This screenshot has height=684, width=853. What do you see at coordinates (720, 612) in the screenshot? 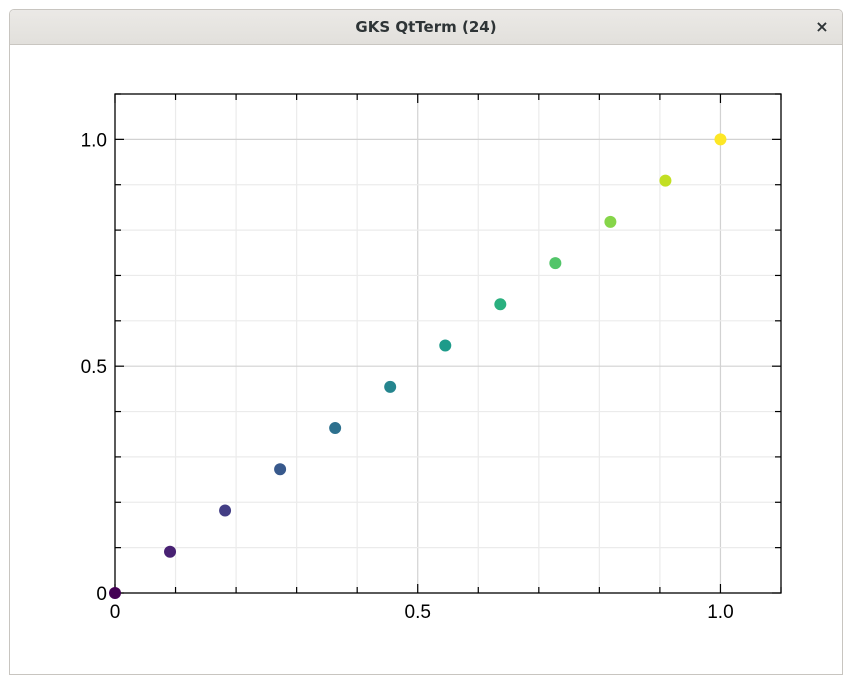
I see `x-tick-label: 1.0` at bounding box center [720, 612].